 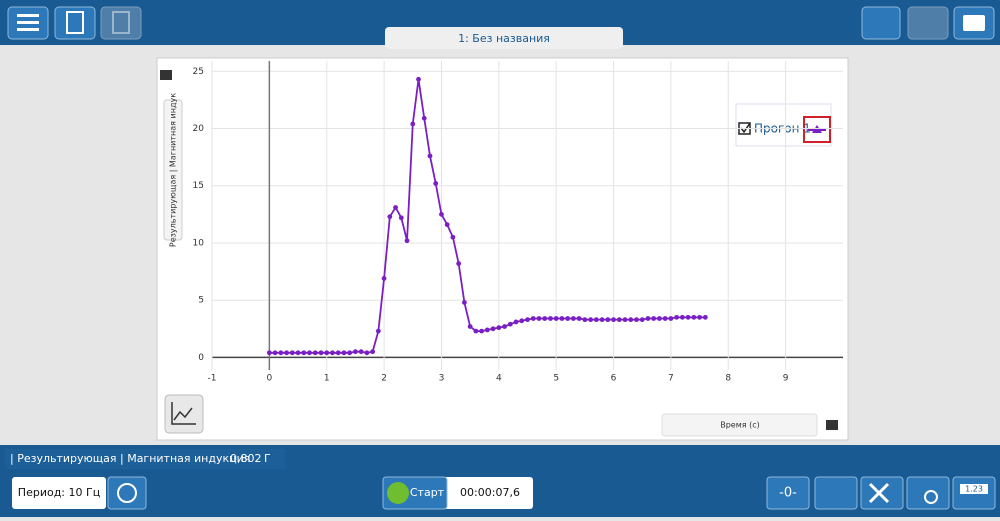 I want to click on legend, so click(x=783, y=125).